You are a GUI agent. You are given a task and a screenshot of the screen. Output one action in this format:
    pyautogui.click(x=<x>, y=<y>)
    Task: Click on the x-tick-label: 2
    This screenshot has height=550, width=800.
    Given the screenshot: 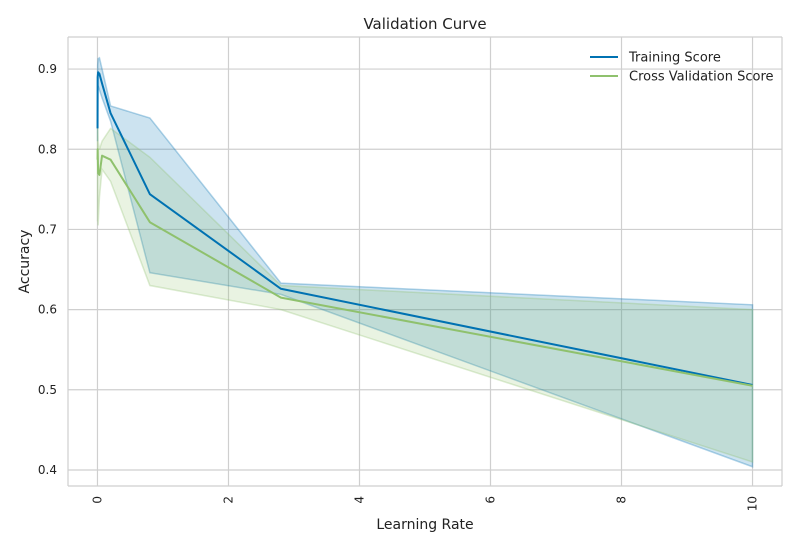 What is the action you would take?
    pyautogui.click(x=228, y=500)
    